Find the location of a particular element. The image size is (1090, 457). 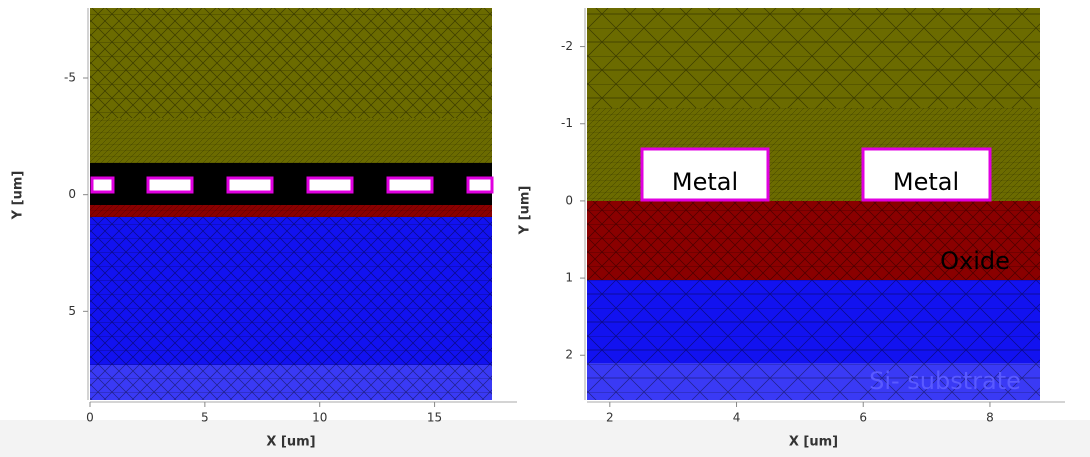

y-tick-label: 5 is located at coordinates (72, 311).